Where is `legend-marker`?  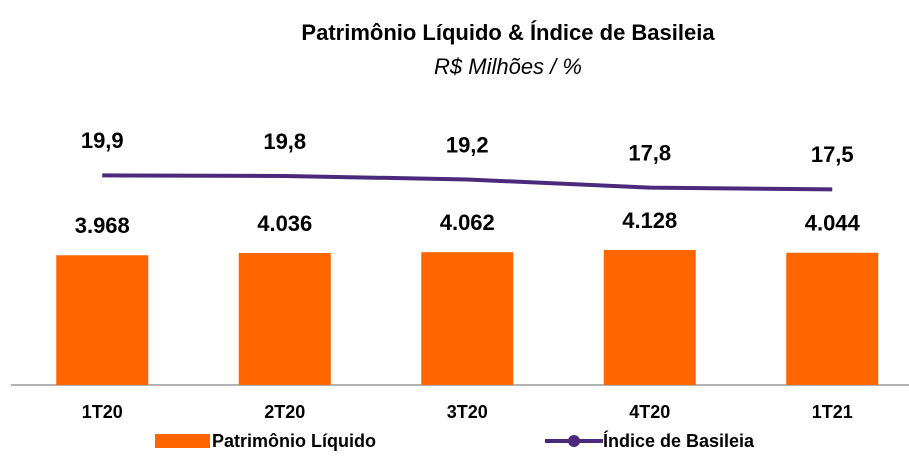
legend-marker is located at coordinates (574, 441).